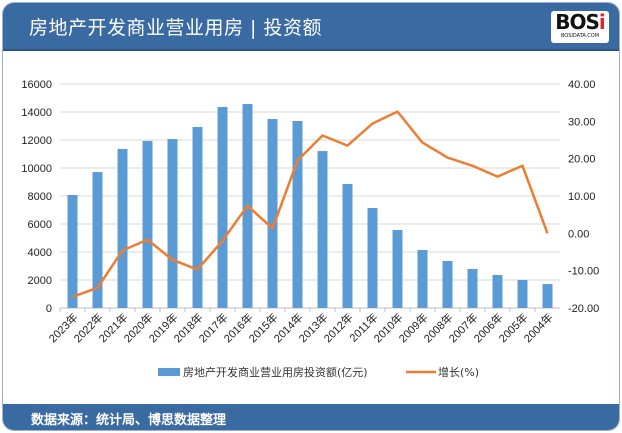 This screenshot has width=622, height=433. What do you see at coordinates (40, 281) in the screenshot?
I see `left-axis-tick: 2000` at bounding box center [40, 281].